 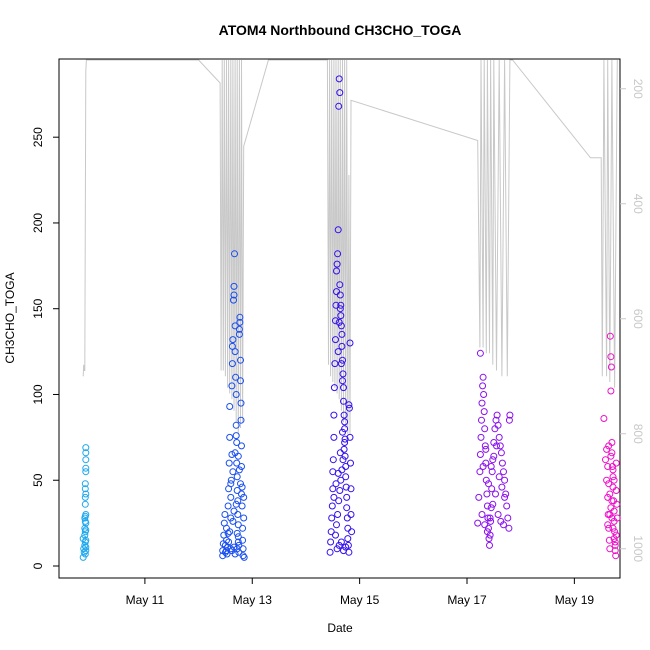 What do you see at coordinates (638, 204) in the screenshot?
I see `y-right-tick-label: 400` at bounding box center [638, 204].